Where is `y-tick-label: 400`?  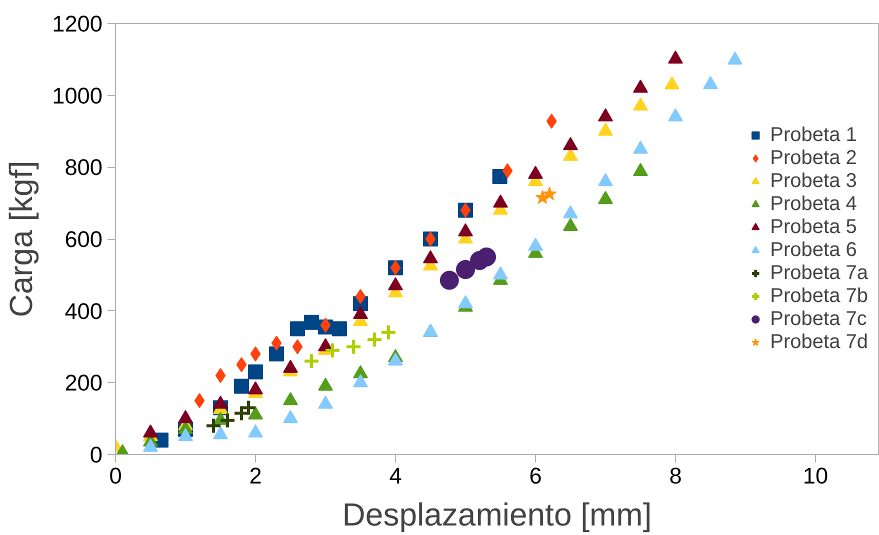 y-tick-label: 400 is located at coordinates (83, 311).